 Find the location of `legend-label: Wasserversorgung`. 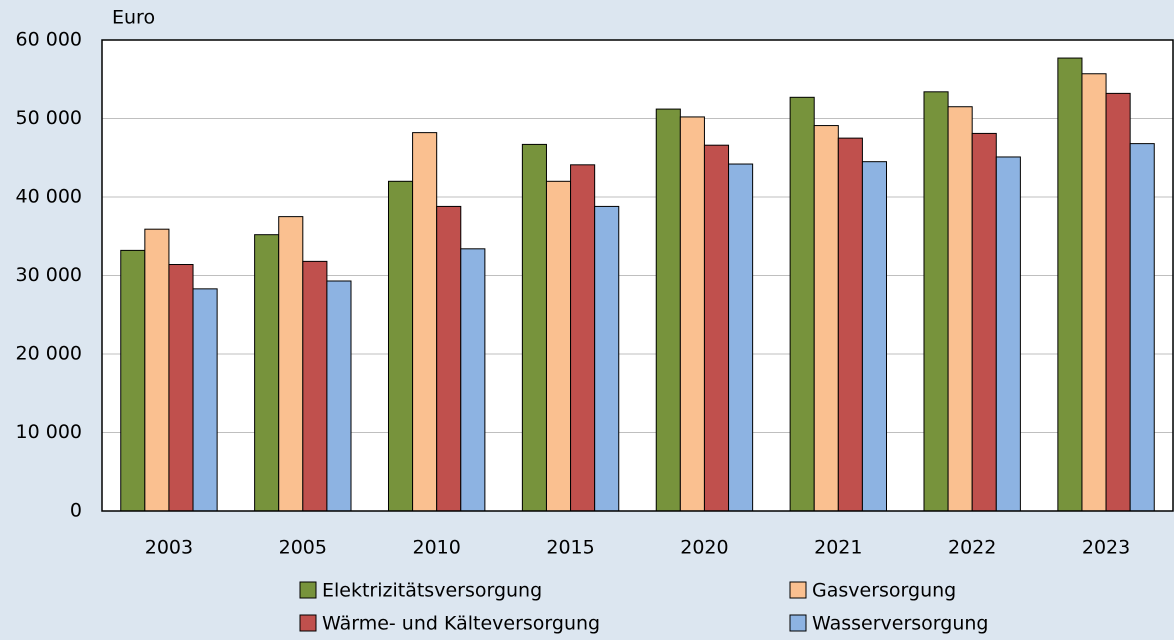

legend-label: Wasserversorgung is located at coordinates (900, 624).